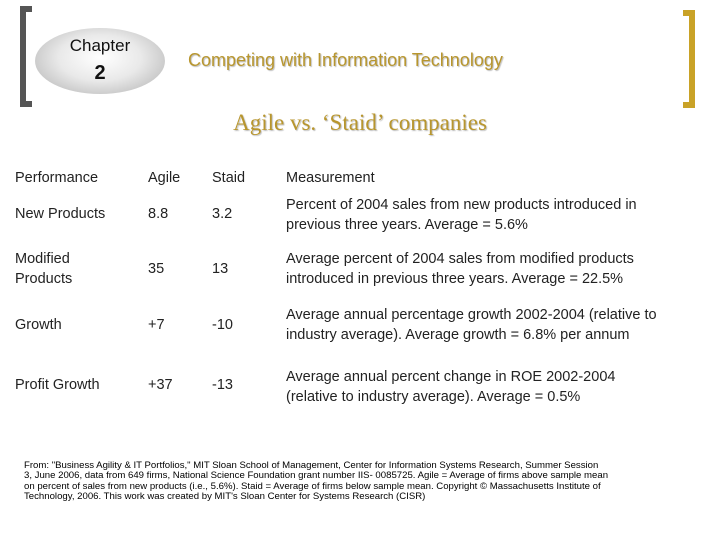 This screenshot has height=540, width=720. I want to click on row-staid-value: 13, so click(220, 269).